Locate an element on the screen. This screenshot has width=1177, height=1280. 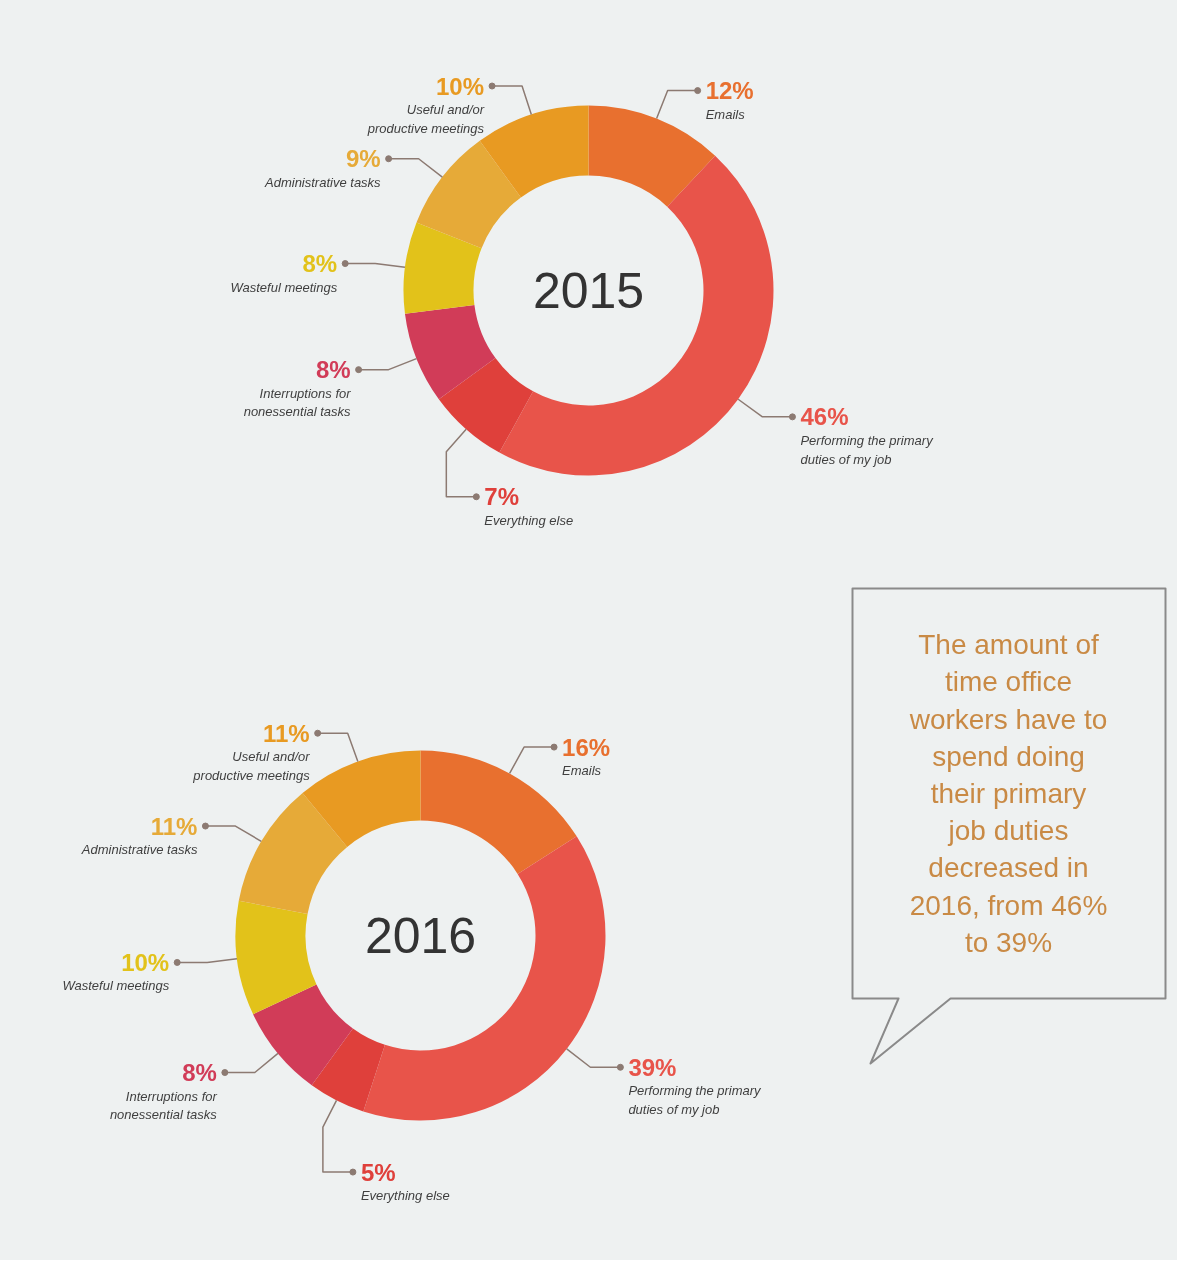
data-label: 7% is located at coordinates (502, 497).